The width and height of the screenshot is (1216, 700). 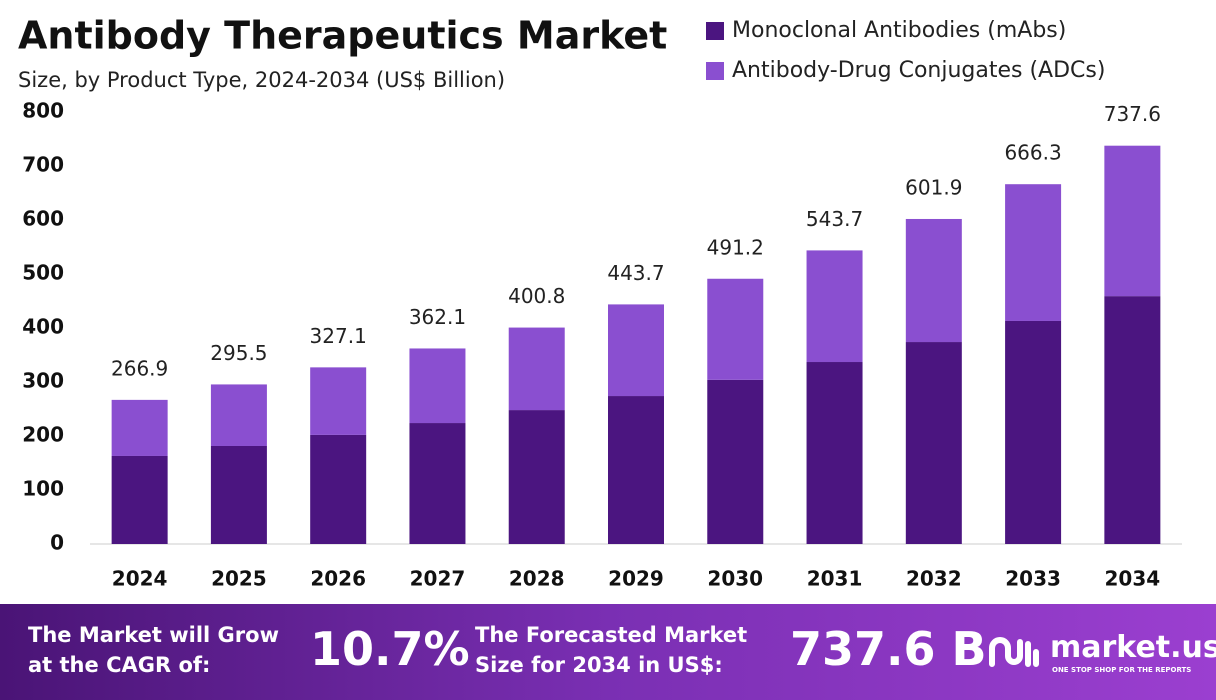 I want to click on y-tick-label: 300, so click(x=43, y=381).